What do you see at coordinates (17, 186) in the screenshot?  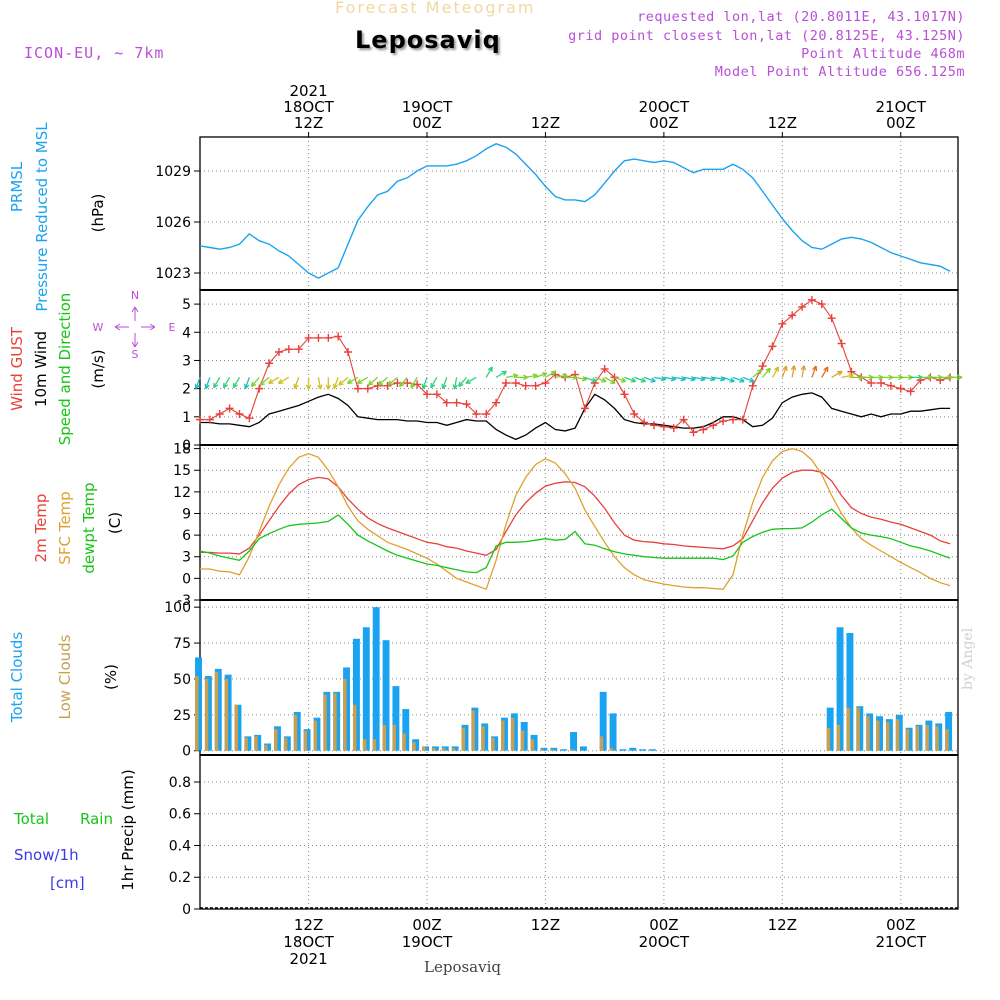 I see `label-prmsl: PRMSL` at bounding box center [17, 186].